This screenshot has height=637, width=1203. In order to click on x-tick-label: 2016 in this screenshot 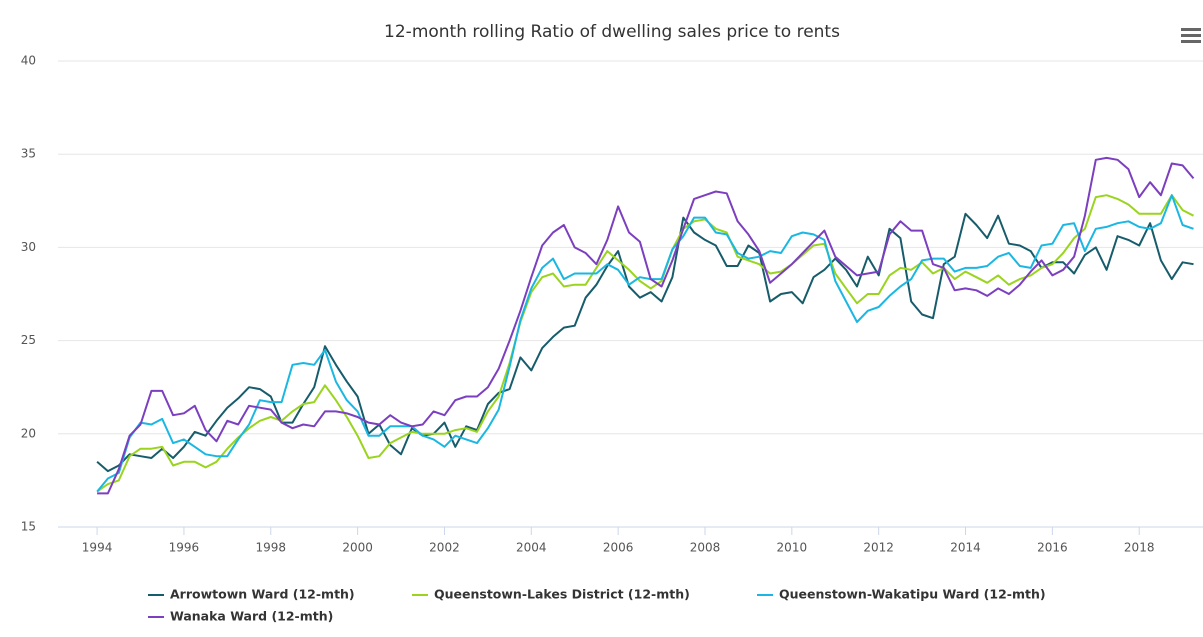, I will do `click(1052, 548)`.